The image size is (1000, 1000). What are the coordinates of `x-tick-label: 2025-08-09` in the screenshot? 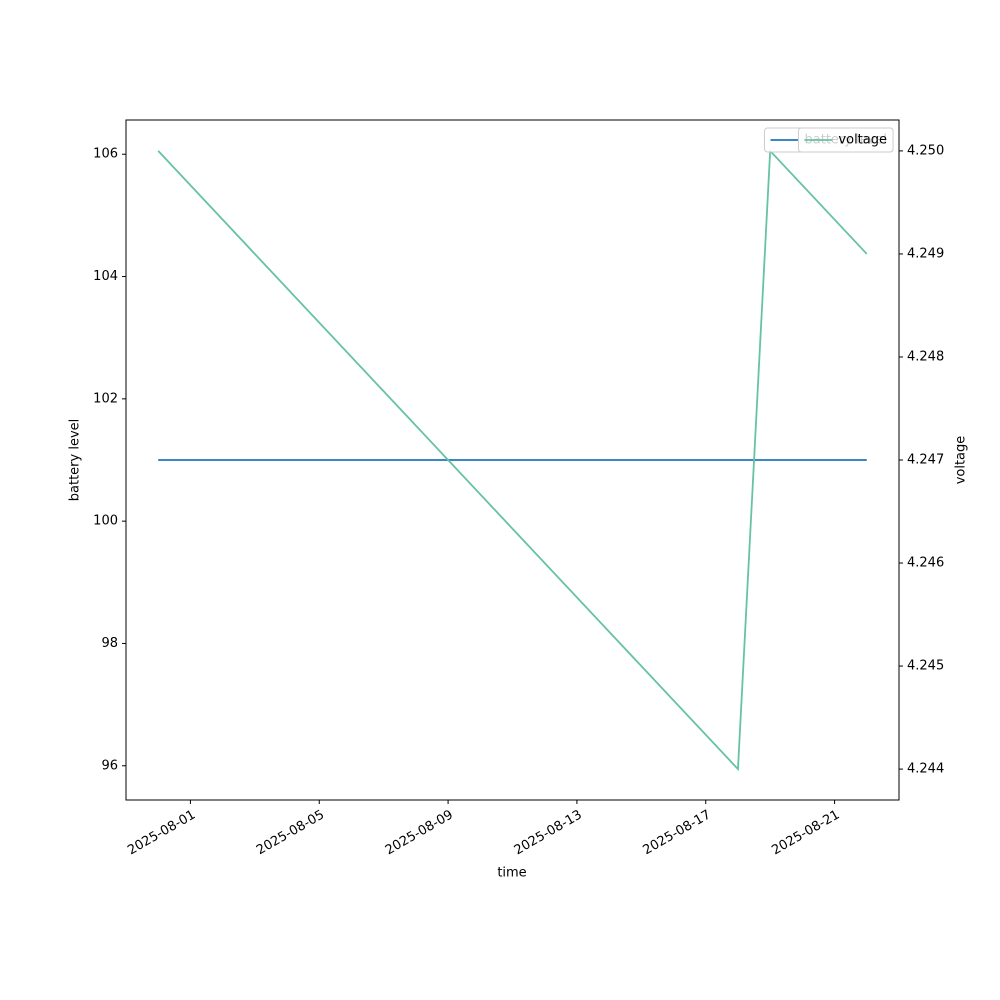 It's located at (419, 833).